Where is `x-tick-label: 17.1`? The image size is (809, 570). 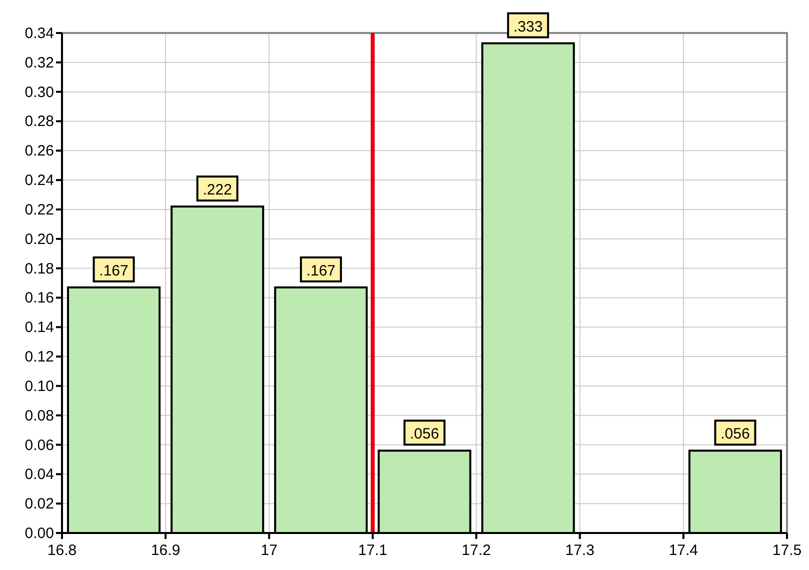 x-tick-label: 17.1 is located at coordinates (373, 550).